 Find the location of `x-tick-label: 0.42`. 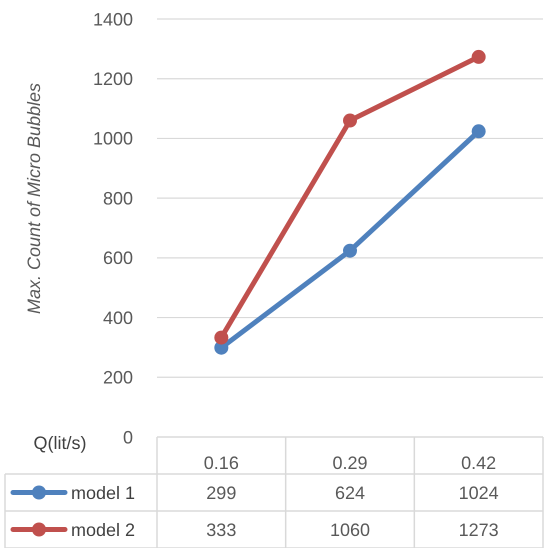

x-tick-label: 0.42 is located at coordinates (478, 462).